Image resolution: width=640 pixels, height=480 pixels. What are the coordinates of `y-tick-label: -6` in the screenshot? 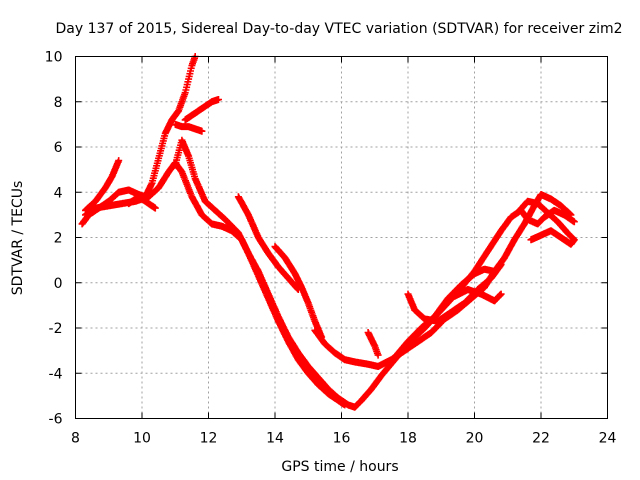 It's located at (56, 420).